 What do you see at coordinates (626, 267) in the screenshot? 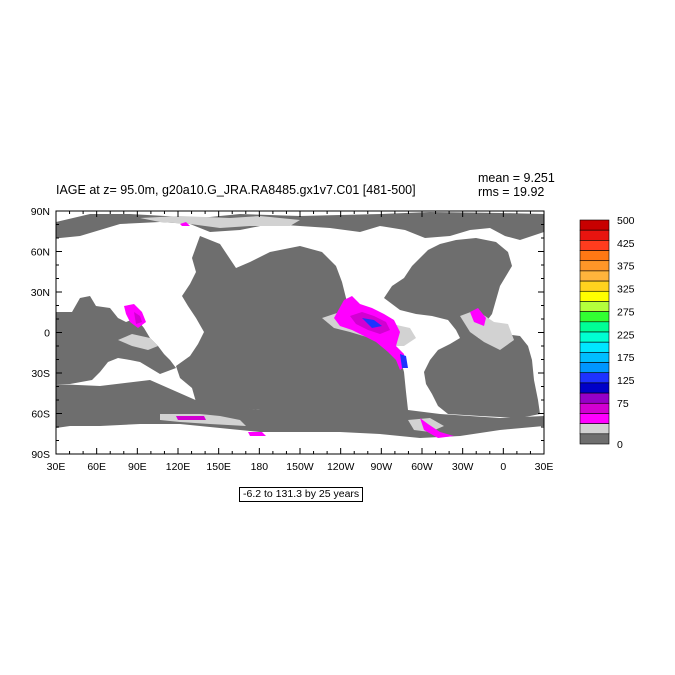
I see `colorbar-label: 375` at bounding box center [626, 267].